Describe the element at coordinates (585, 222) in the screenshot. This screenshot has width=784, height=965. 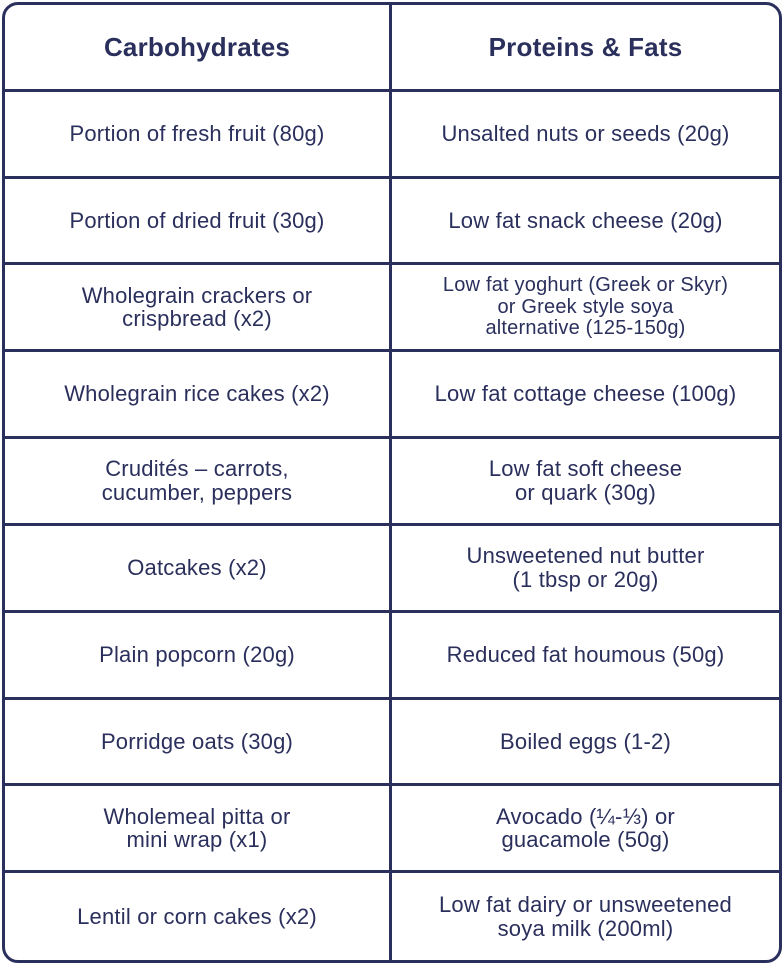
I see `protein-cell: Low fat snack cheese (20g)` at that location.